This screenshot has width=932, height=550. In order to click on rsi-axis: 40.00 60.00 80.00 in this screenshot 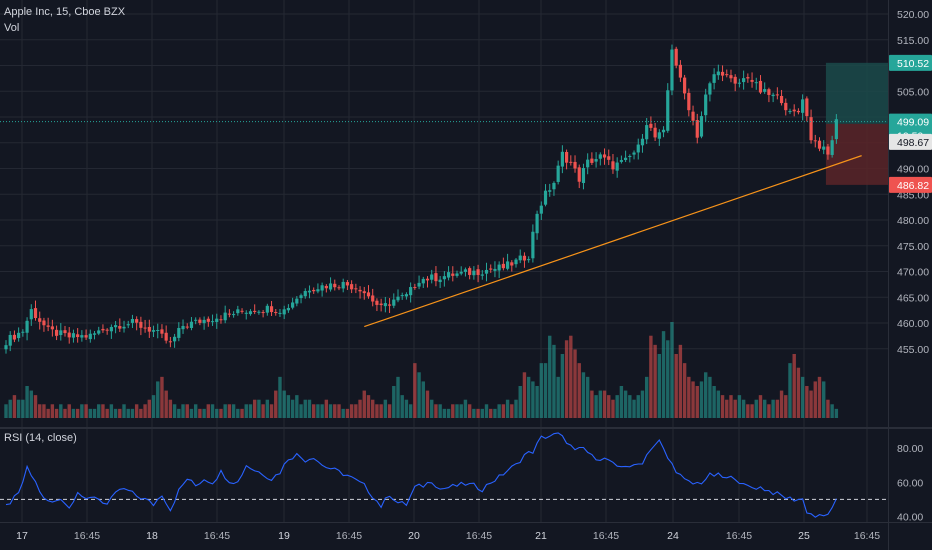, I will do `click(910, 483)`.